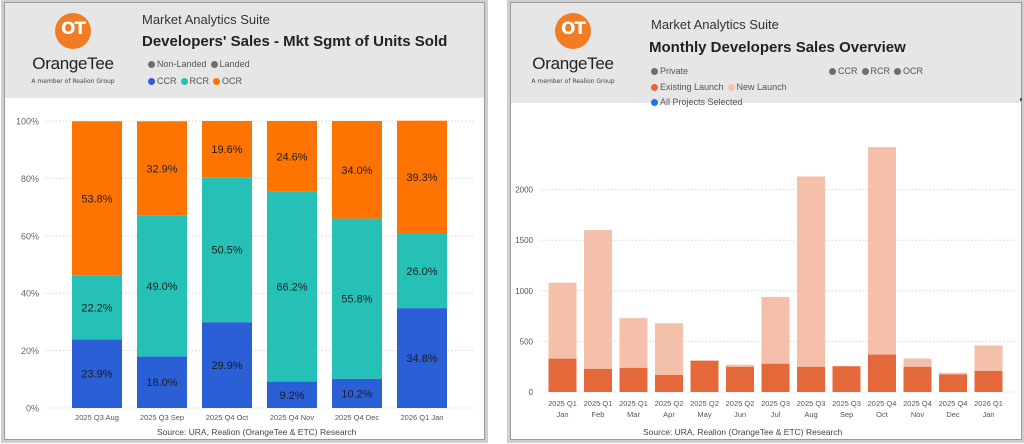  Describe the element at coordinates (524, 240) in the screenshot. I see `y-tick-label: 1500` at that location.